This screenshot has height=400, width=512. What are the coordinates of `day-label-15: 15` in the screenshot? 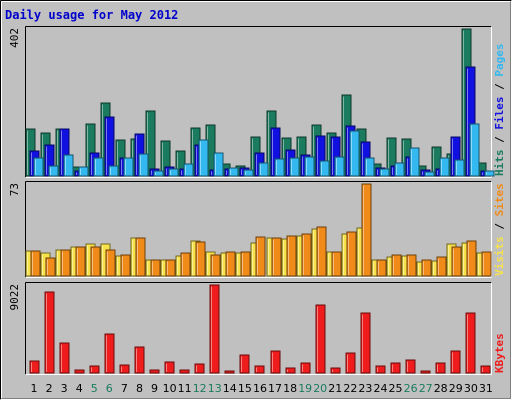 It's located at (245, 388).